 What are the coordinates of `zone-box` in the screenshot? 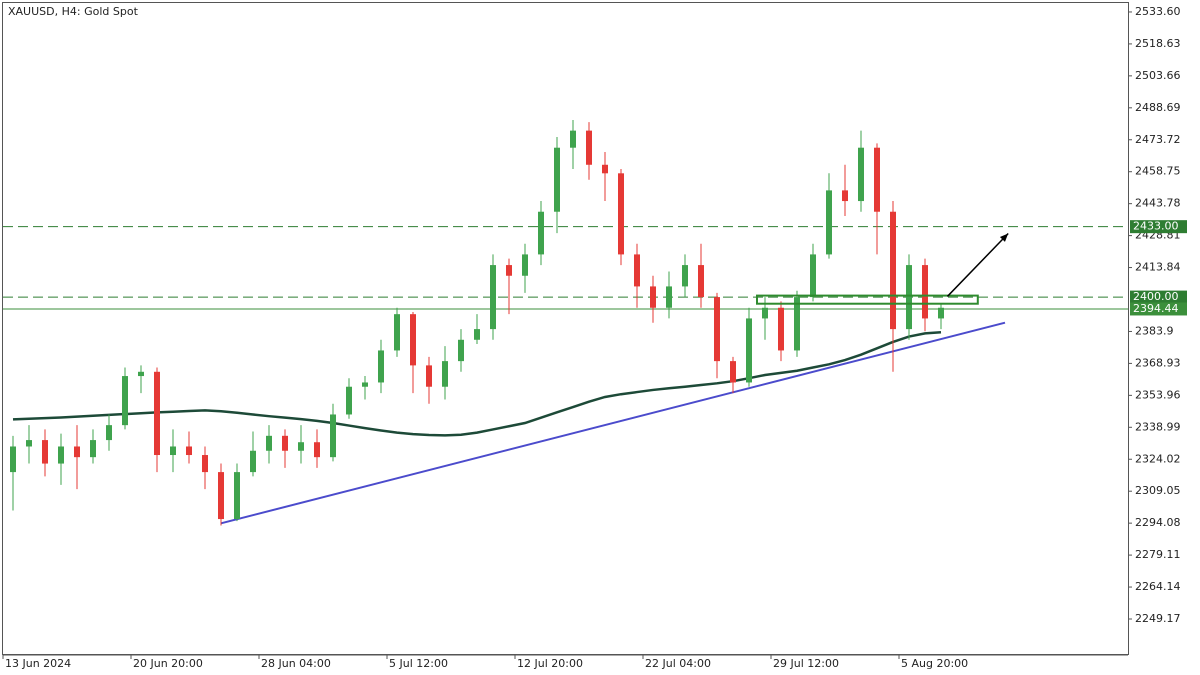 It's located at (867, 299).